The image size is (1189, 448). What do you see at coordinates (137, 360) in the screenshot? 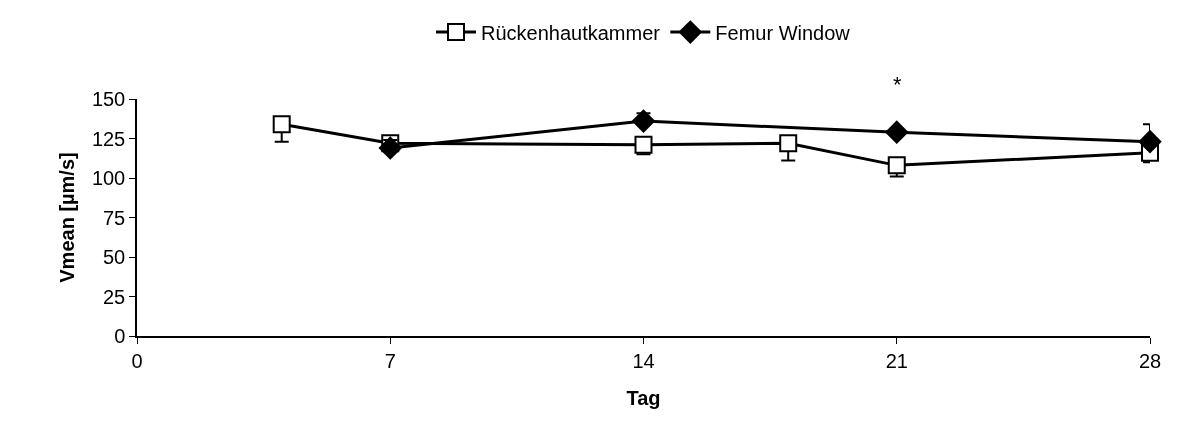
I see `x-tick-label: 0` at bounding box center [137, 360].